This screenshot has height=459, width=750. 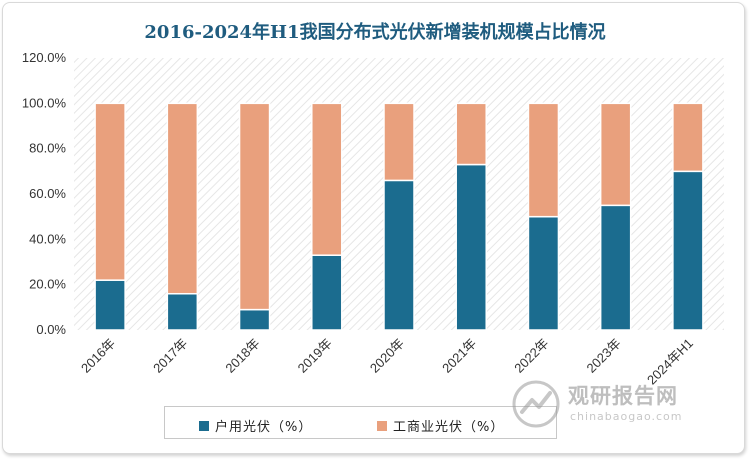 I want to click on watermark: 观研报告网 chinabaogao.com, so click(x=617, y=404).